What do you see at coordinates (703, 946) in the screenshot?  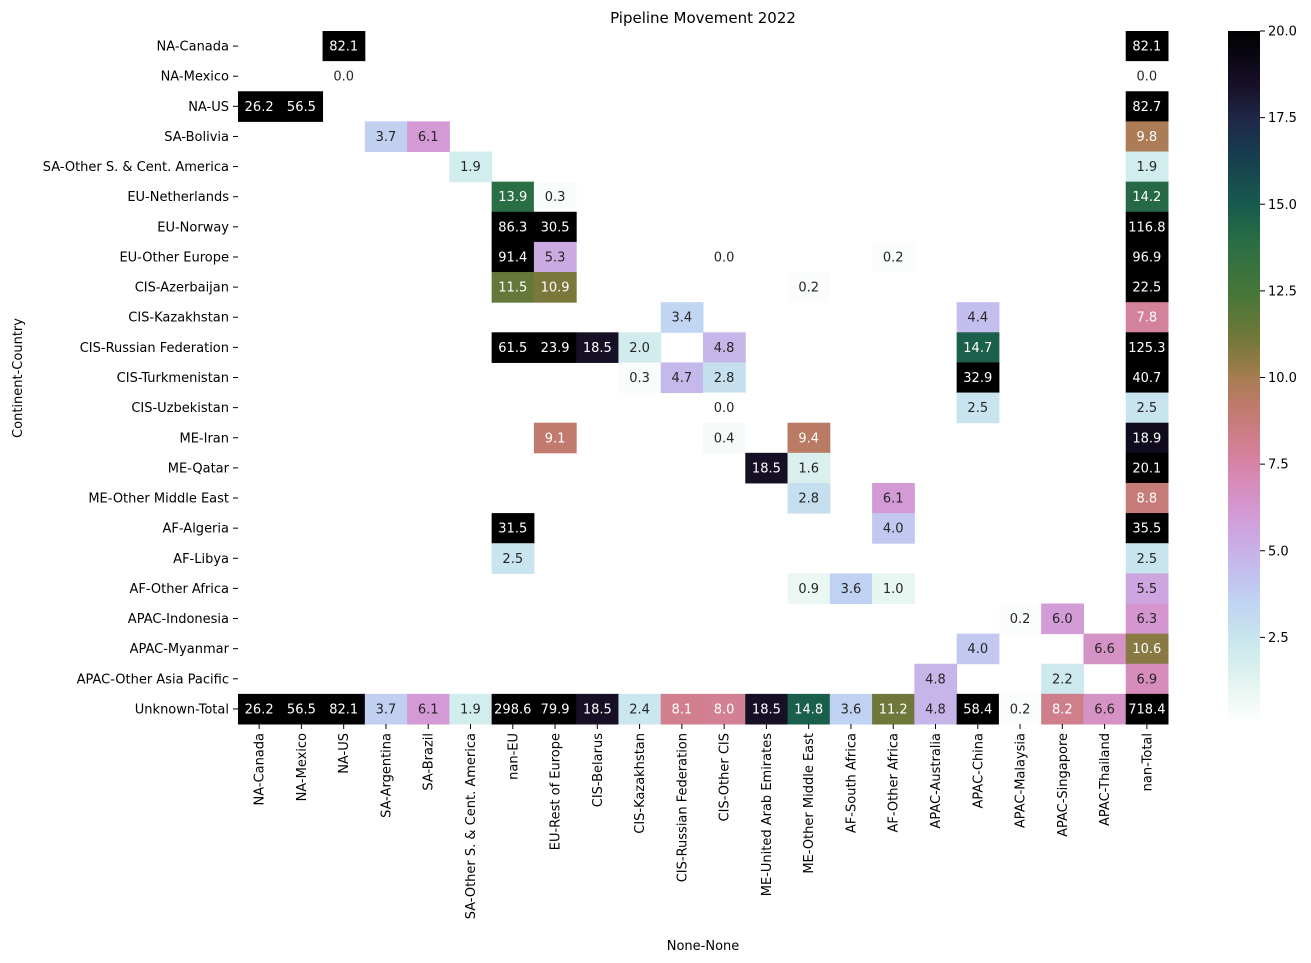 I see `x-axis-label: None-None` at bounding box center [703, 946].